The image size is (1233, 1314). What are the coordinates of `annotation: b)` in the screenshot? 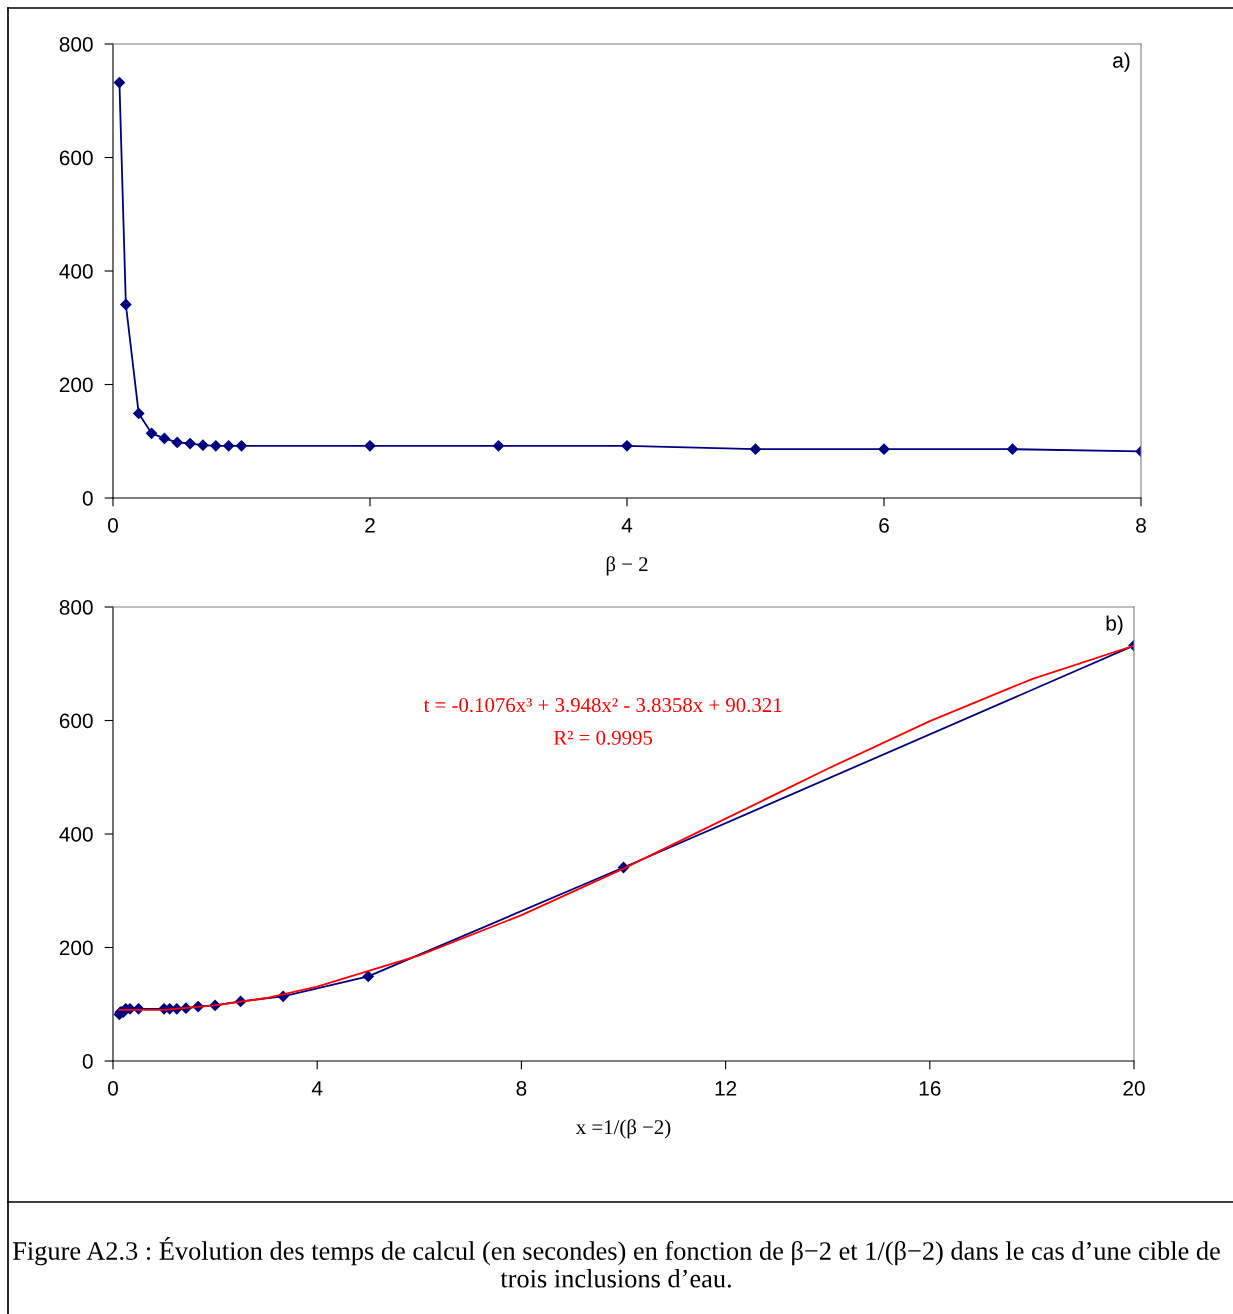 It's located at (1114, 625).